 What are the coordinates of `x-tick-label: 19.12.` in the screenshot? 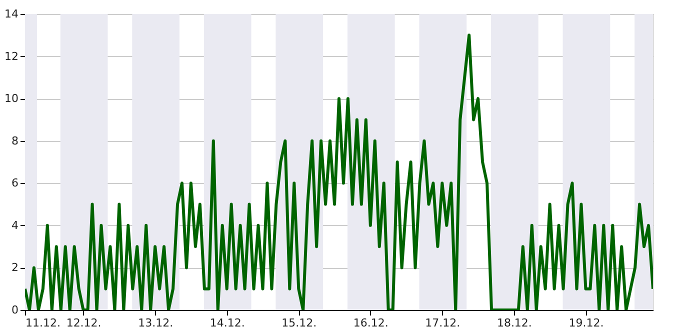 It's located at (586, 323).